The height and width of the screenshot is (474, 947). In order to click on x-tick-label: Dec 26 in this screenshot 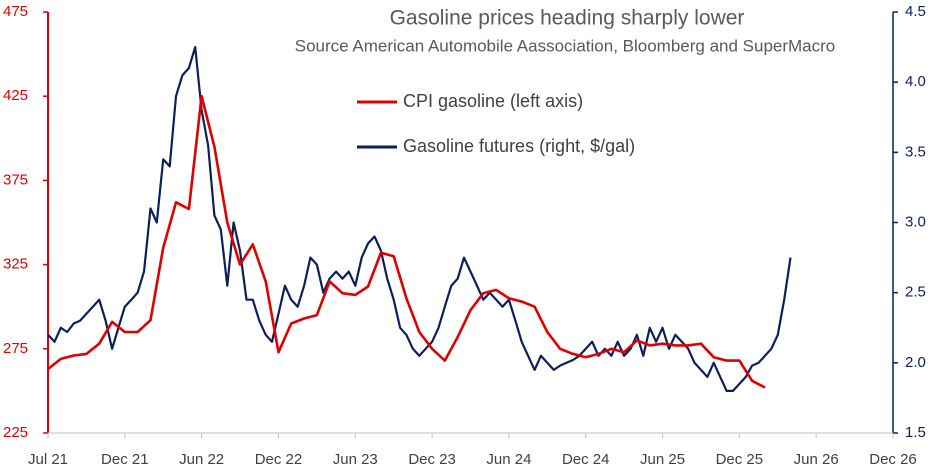, I will do `click(893, 459)`.